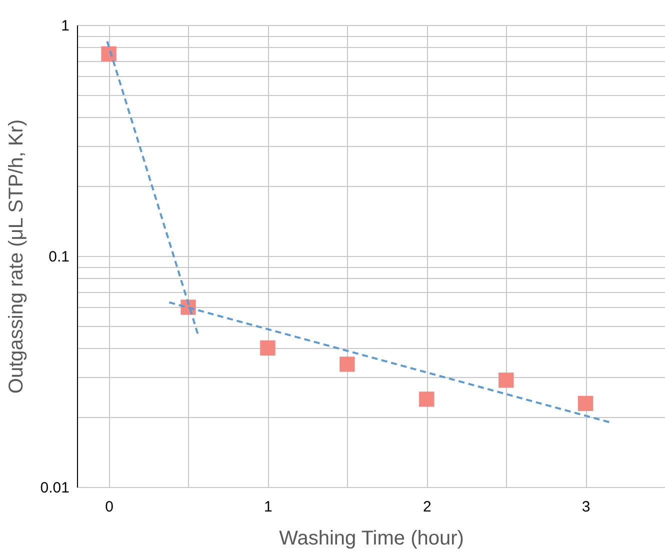  What do you see at coordinates (55, 488) in the screenshot?
I see `y-tick-label: 0.01` at bounding box center [55, 488].